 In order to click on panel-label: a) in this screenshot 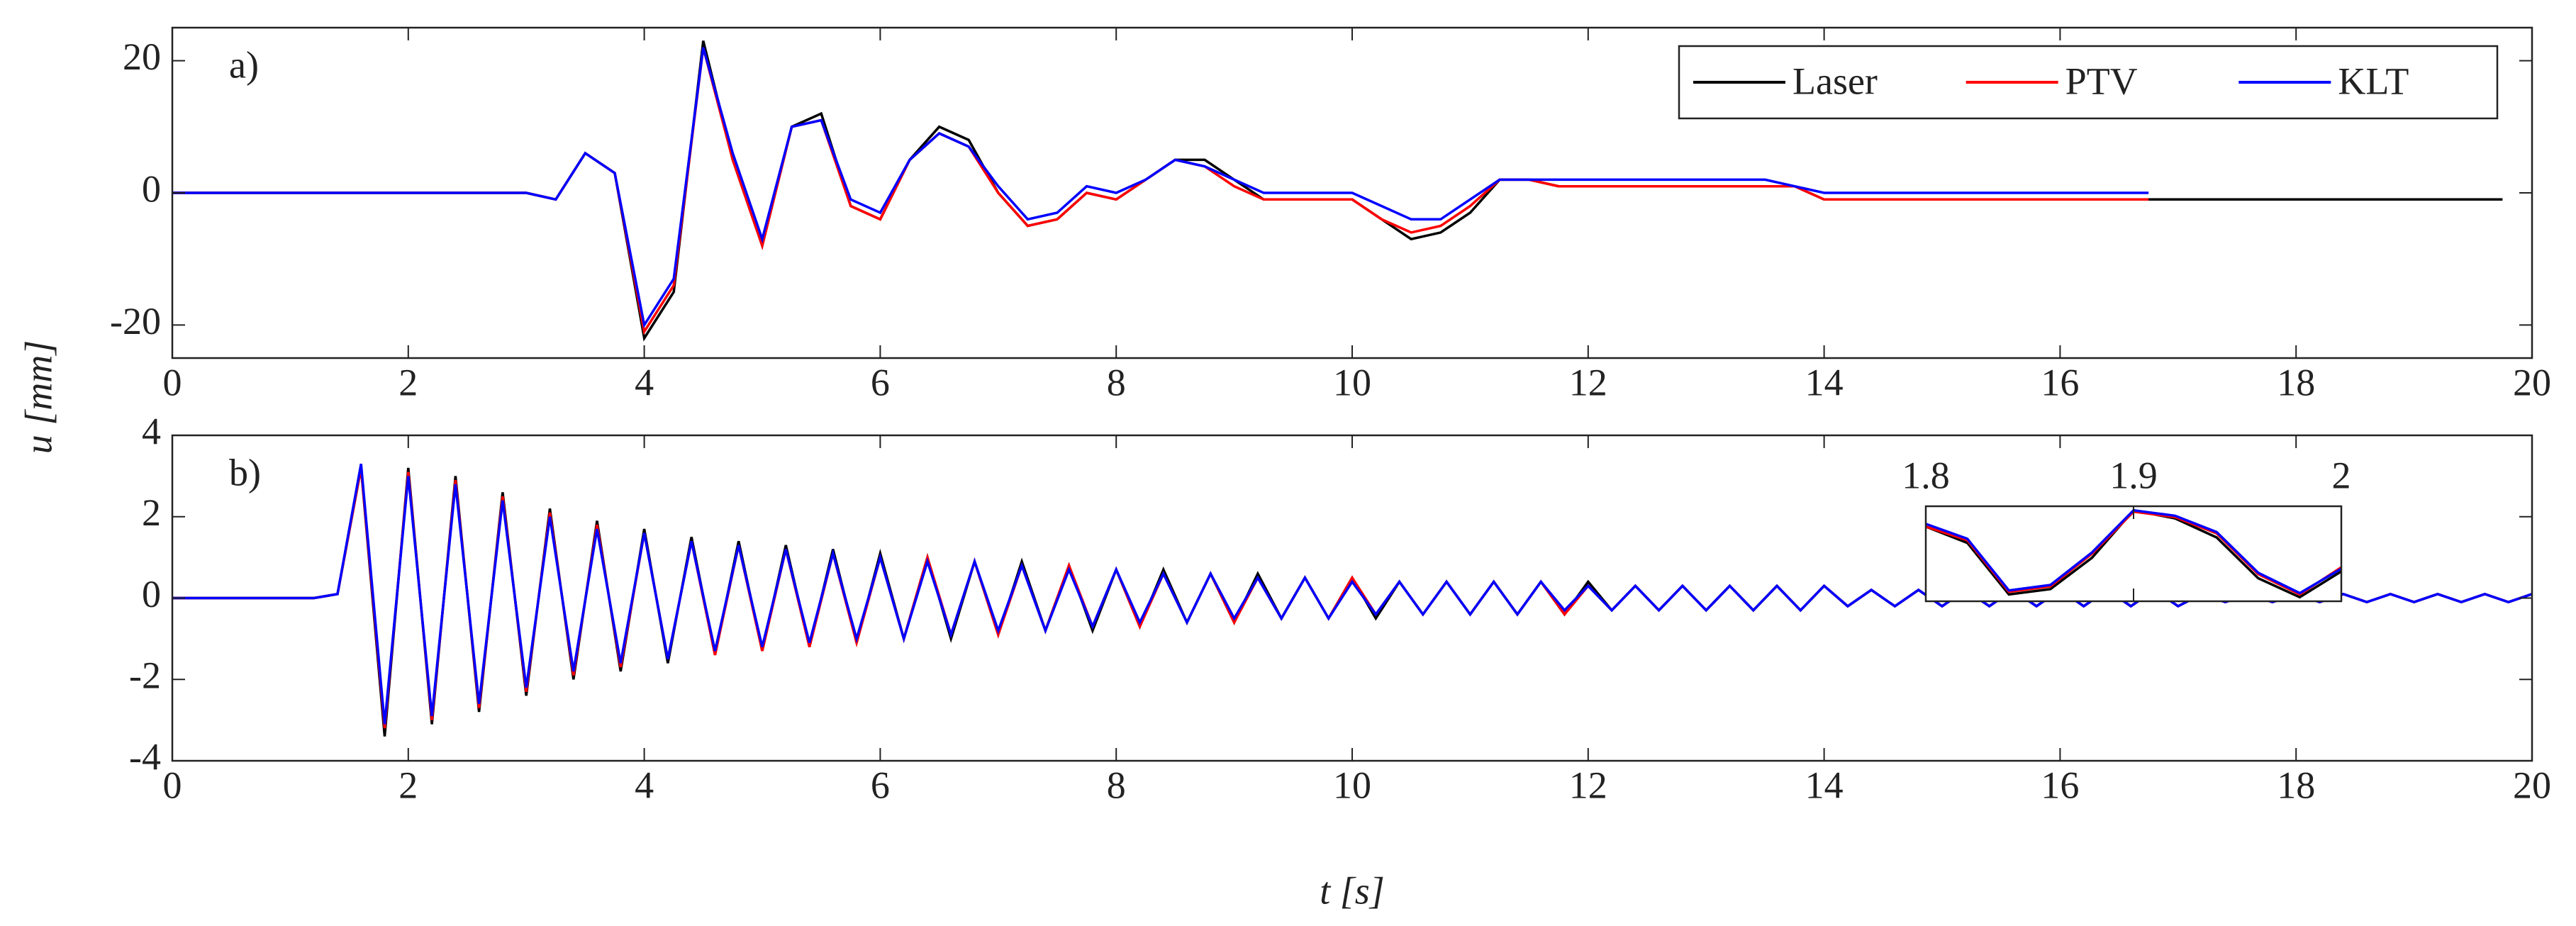, I will do `click(244, 64)`.